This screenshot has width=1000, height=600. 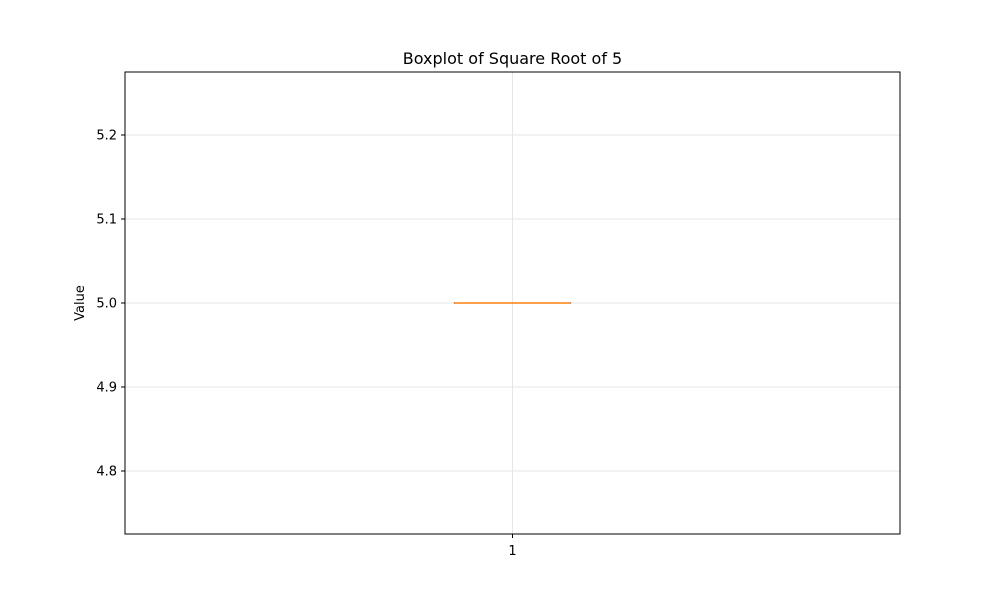 I want to click on y-tick-label: 5.2, so click(x=106, y=136).